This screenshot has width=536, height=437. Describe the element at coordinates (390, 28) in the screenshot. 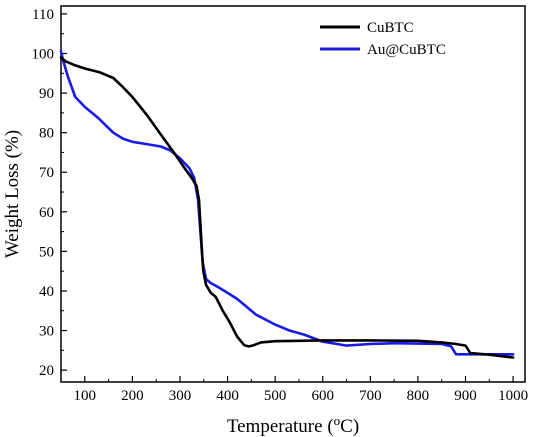

I see `legend-label-cubtc: CuBTC` at that location.